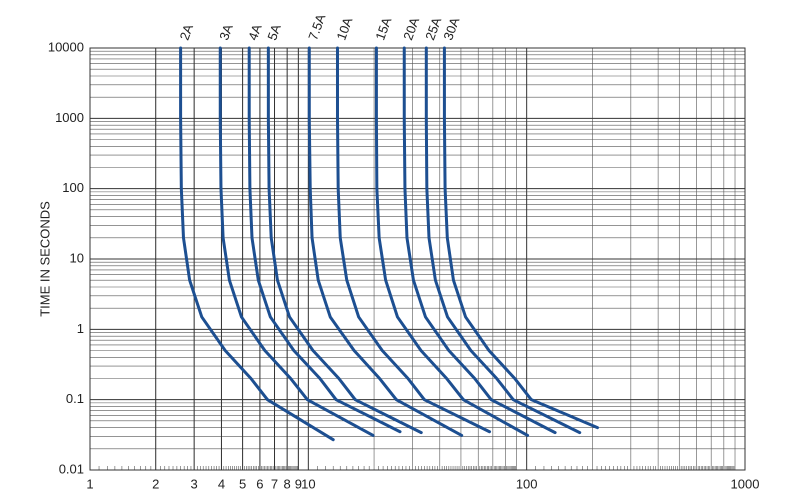 The image size is (804, 500). What do you see at coordinates (451, 28) in the screenshot?
I see `series-label: 30A` at bounding box center [451, 28].